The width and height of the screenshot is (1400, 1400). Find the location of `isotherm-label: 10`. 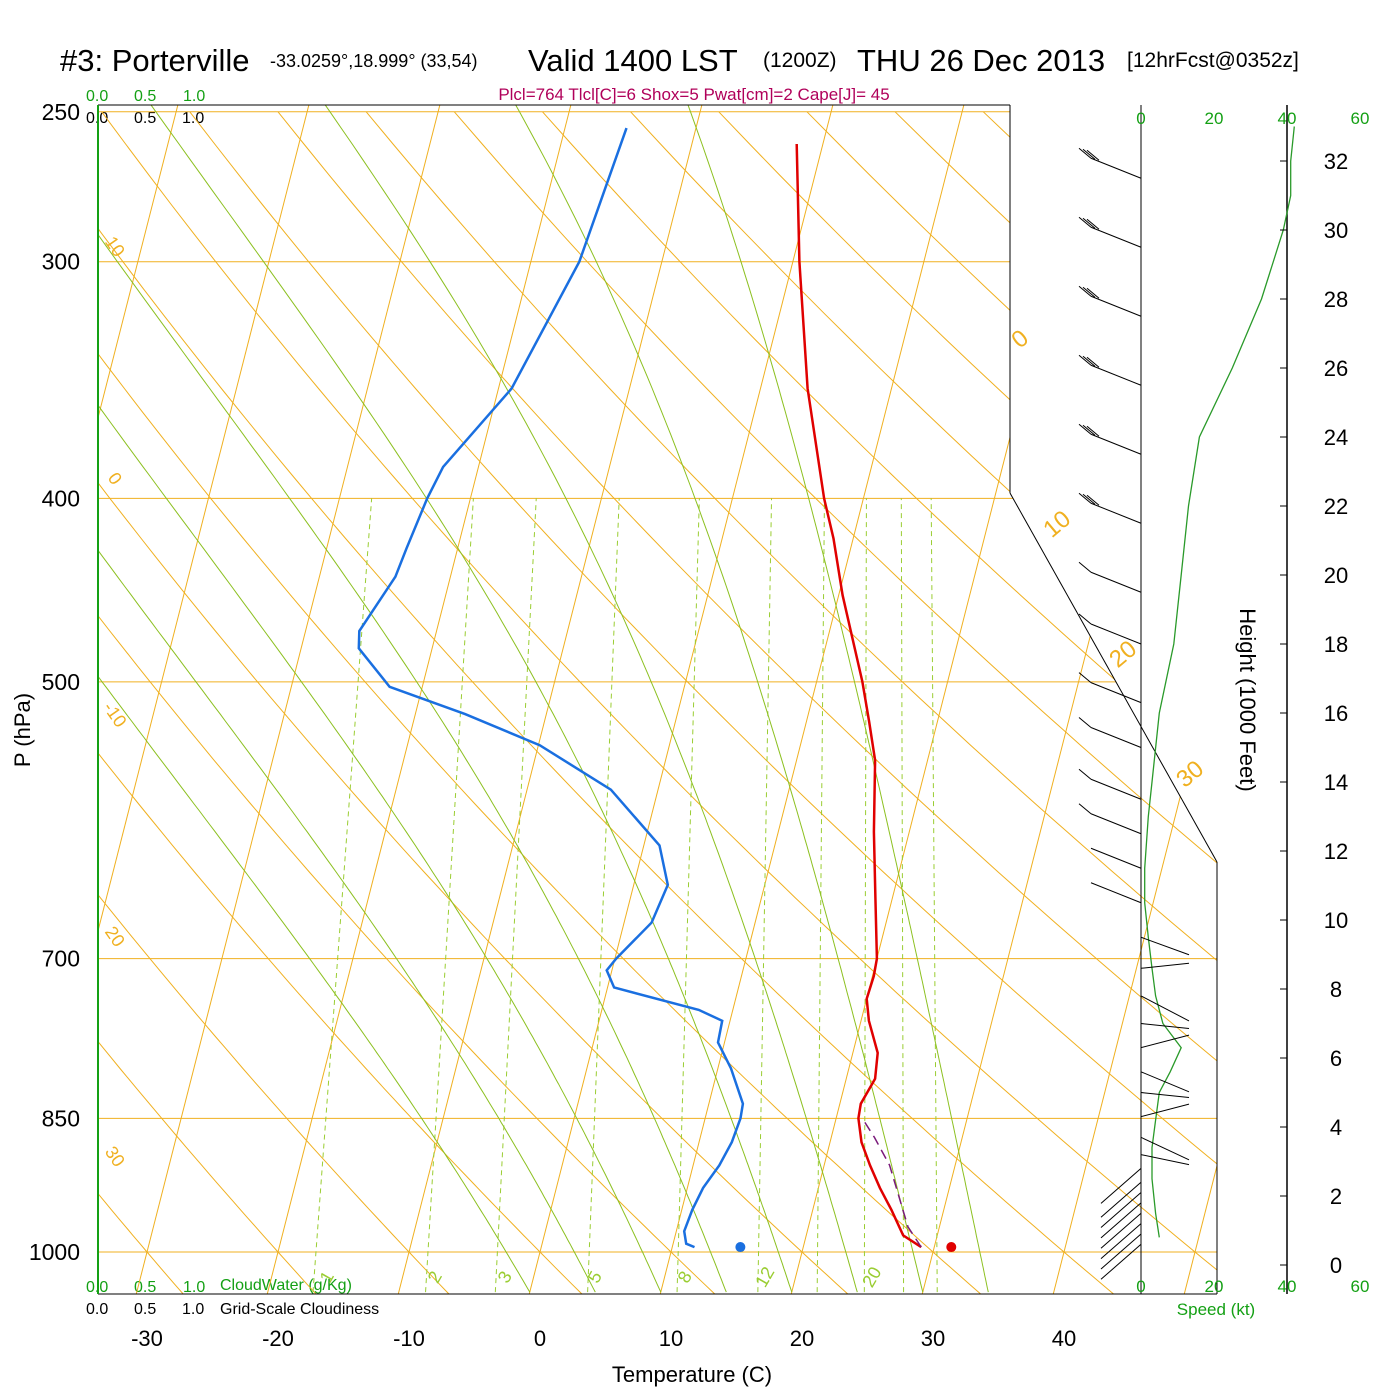

isotherm-label: 10 is located at coordinates (1057, 524).